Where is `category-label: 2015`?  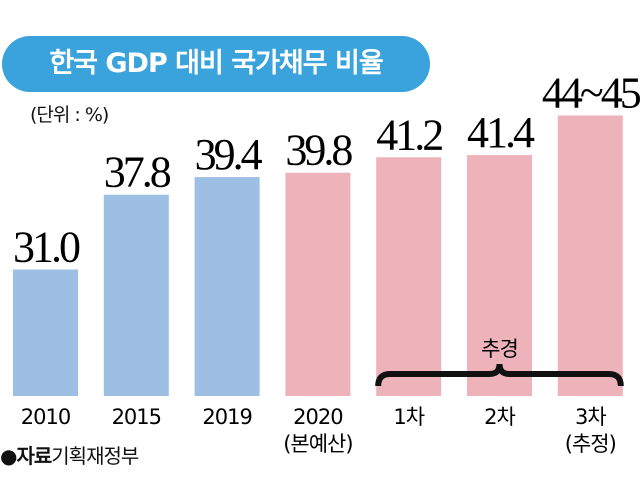
category-label: 2015 is located at coordinates (136, 417).